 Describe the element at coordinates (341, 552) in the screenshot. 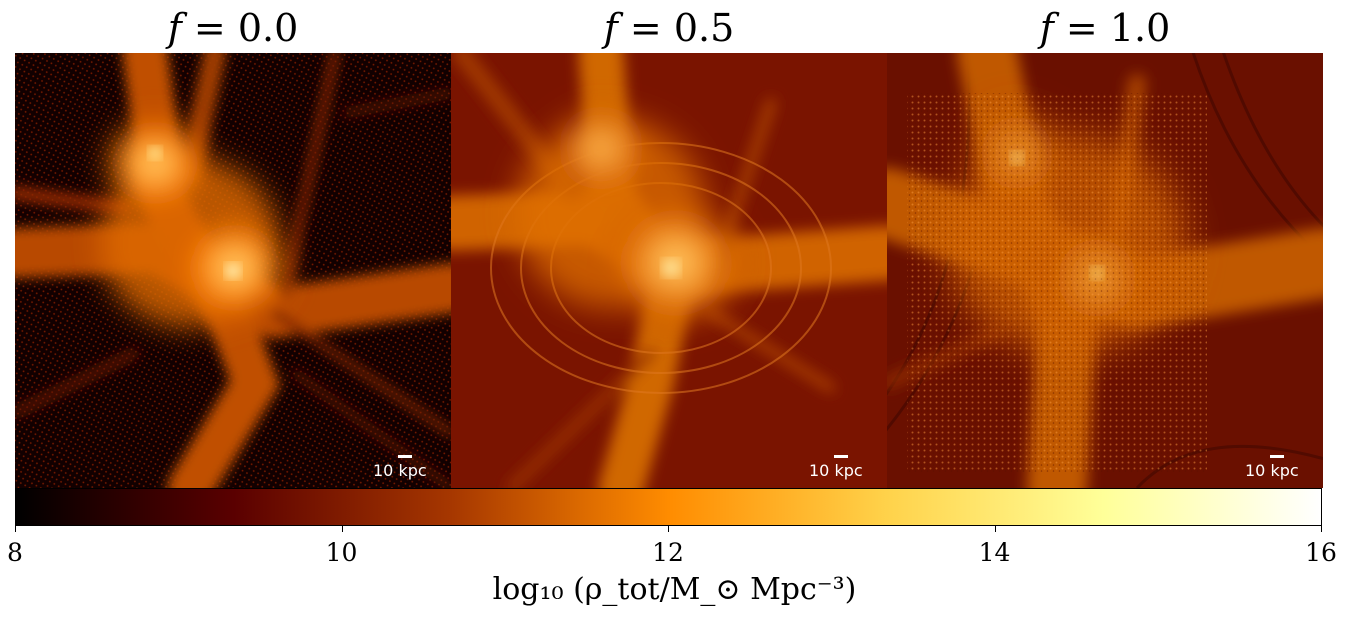

I see `colorbar-tick-label: 10` at that location.